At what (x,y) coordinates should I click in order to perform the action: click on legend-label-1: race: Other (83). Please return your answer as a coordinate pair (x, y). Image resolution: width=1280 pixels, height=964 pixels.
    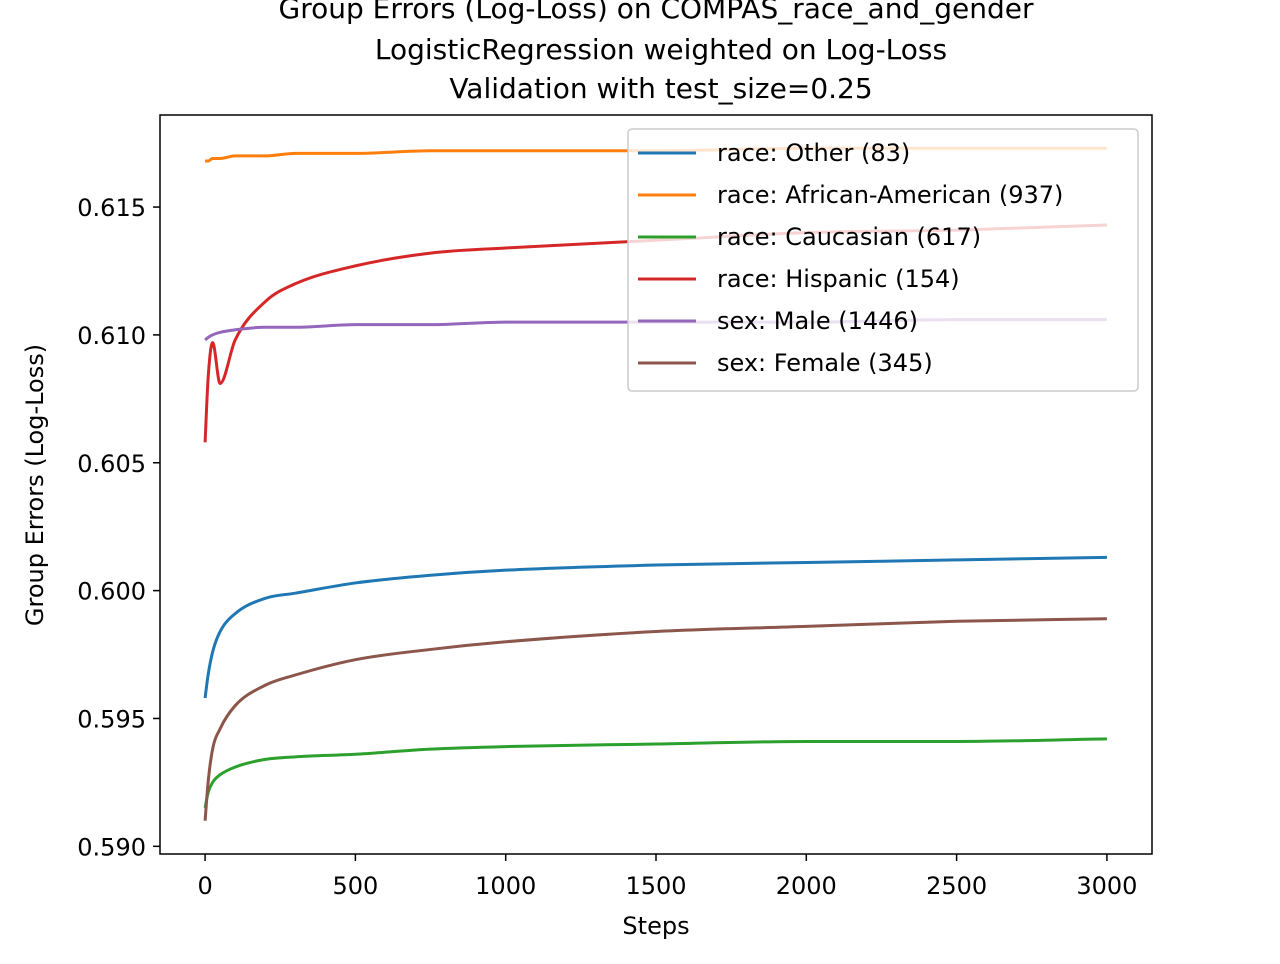
    Looking at the image, I should click on (813, 153).